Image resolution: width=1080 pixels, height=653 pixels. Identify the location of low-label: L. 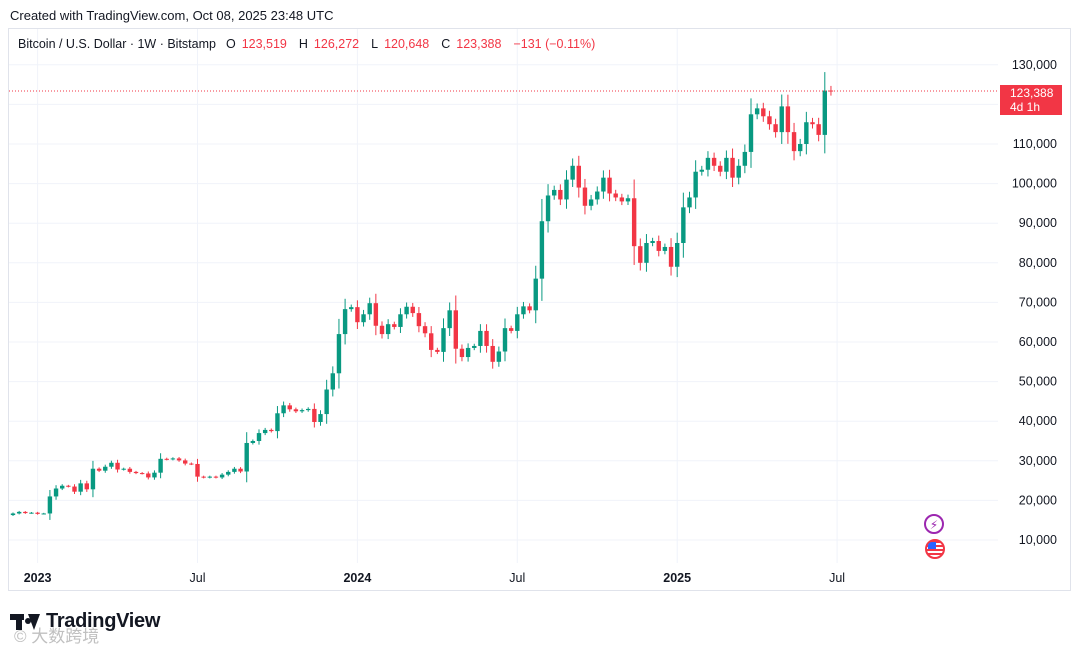
(375, 44).